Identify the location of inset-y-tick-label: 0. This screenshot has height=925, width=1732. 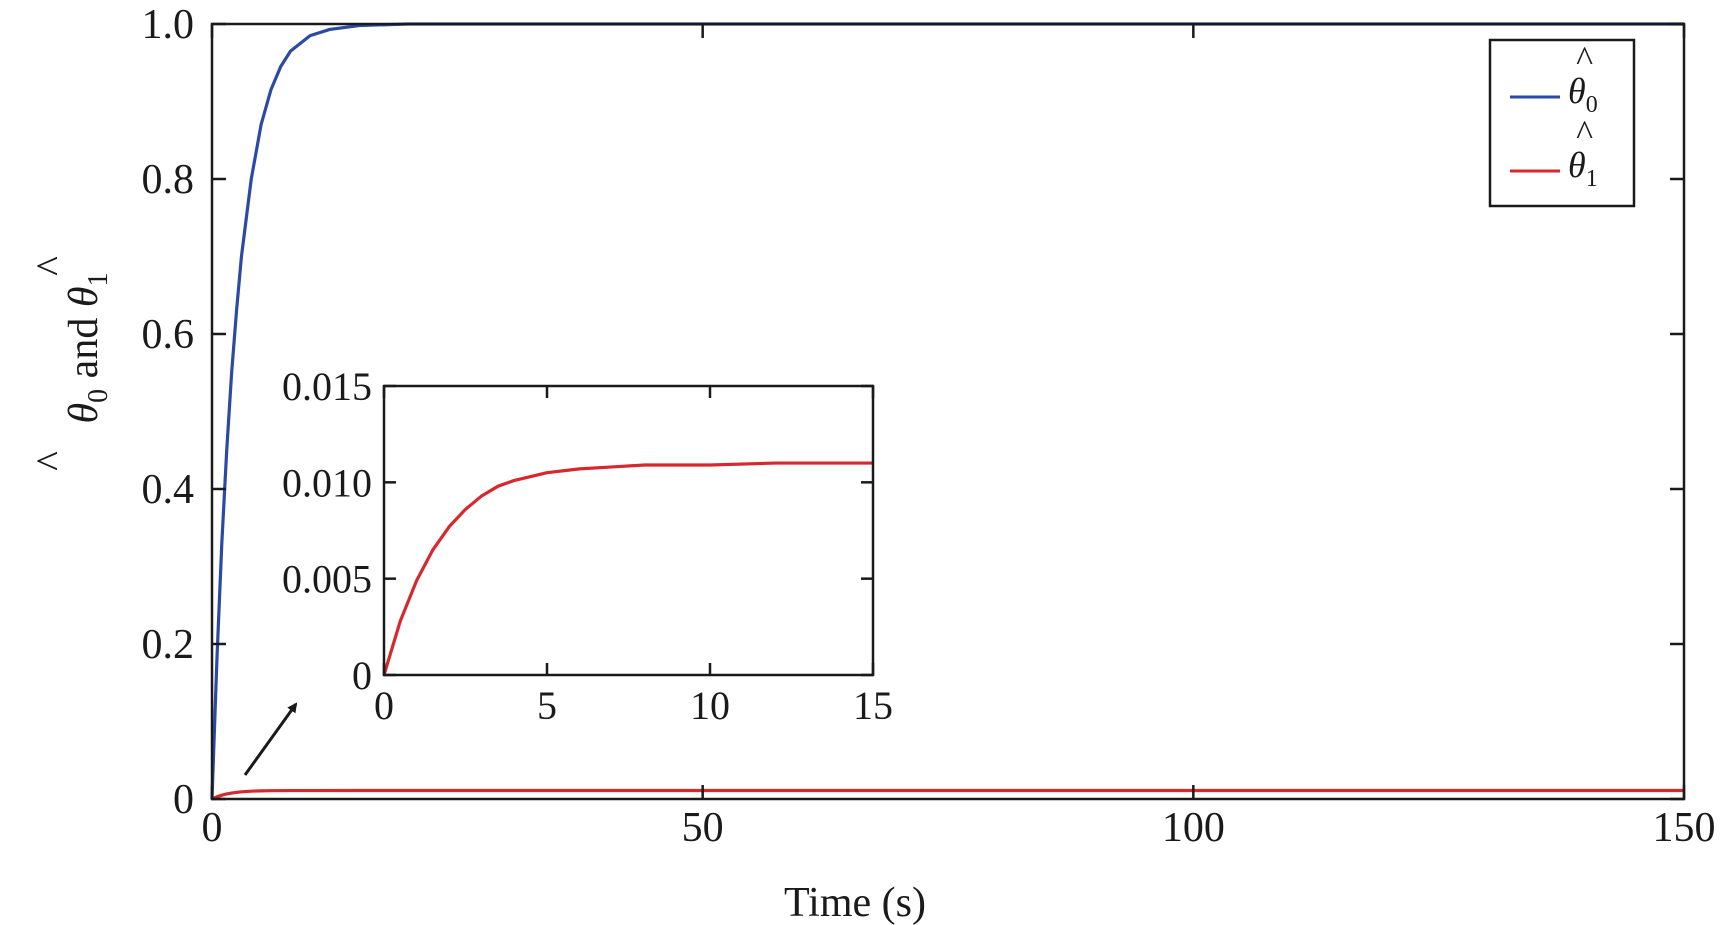
(362, 675).